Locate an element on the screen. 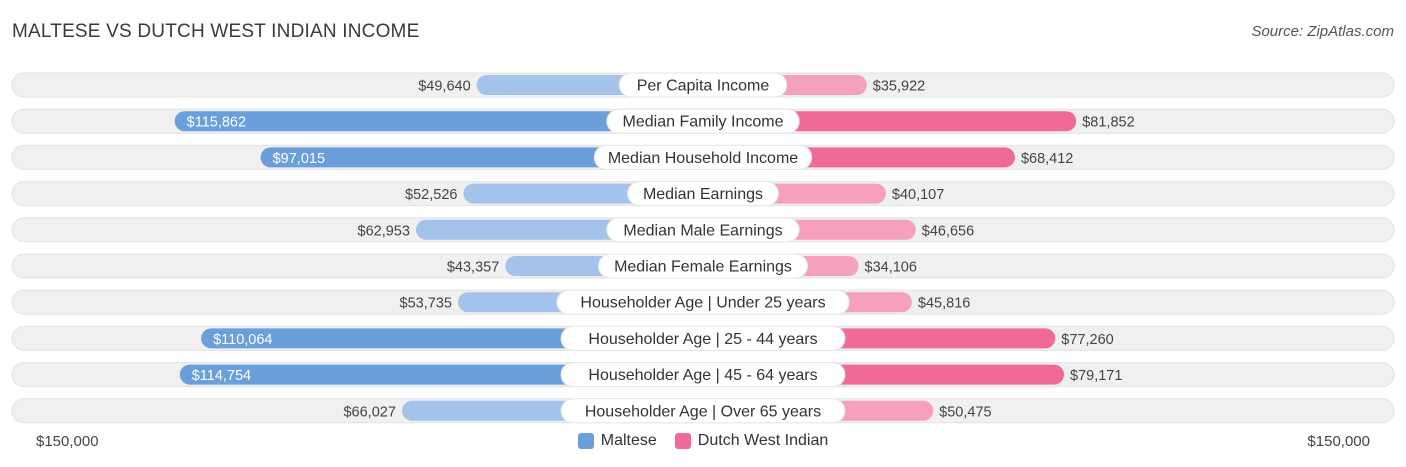 Image resolution: width=1406 pixels, height=467 pixels. value-label-maltese-median-male-earnings: $62,953 is located at coordinates (384, 231).